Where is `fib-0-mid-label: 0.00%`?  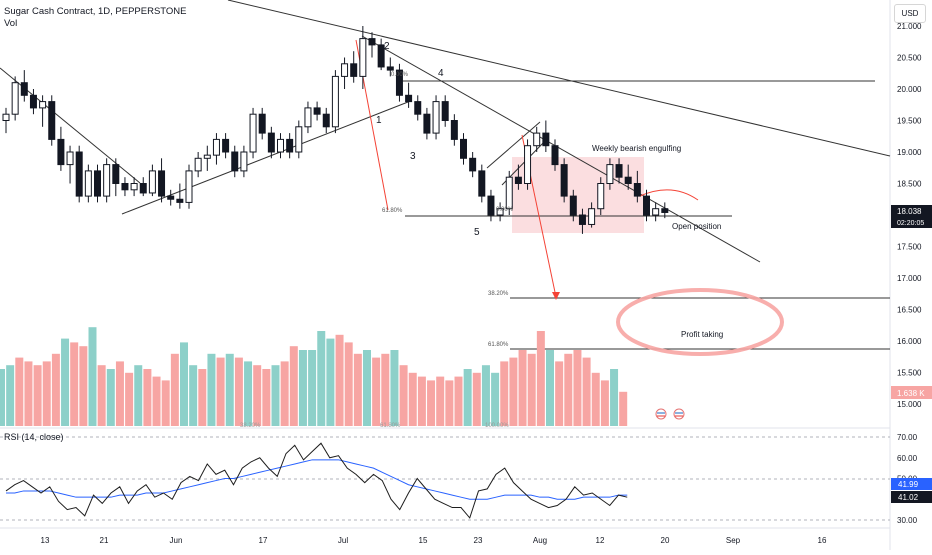
fib-0-mid-label: 0.00% is located at coordinates (505, 210).